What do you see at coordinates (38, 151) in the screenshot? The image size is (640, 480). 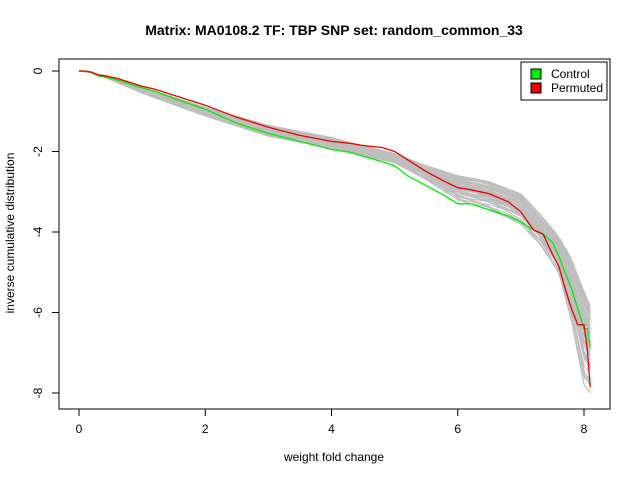 I see `y-tick-label: -2` at bounding box center [38, 151].